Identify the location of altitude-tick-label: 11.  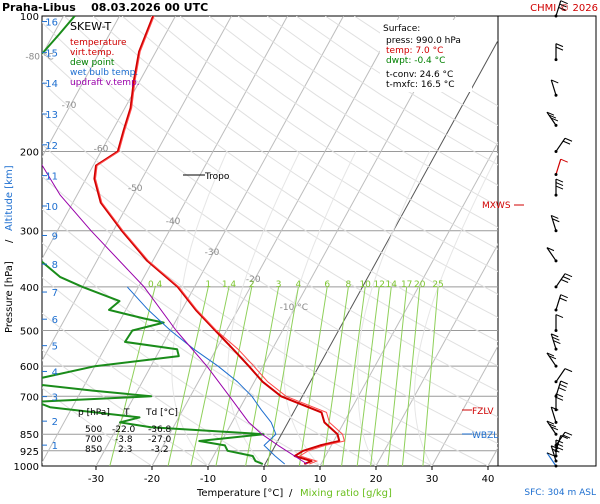
(51, 177).